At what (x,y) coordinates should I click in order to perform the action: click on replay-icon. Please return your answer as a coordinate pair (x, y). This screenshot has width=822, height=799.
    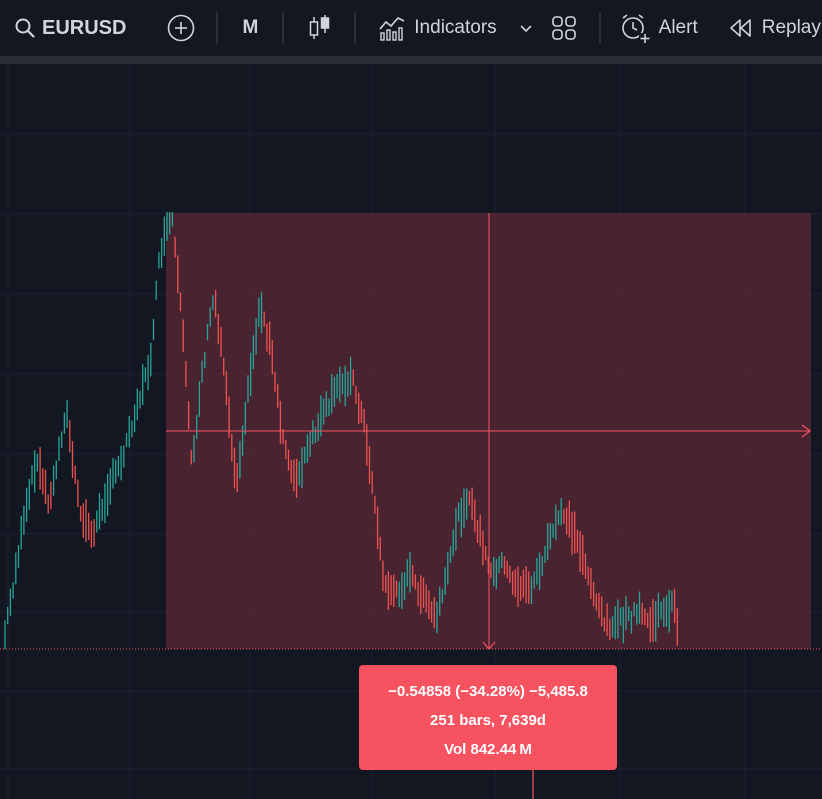
    Looking at the image, I should click on (740, 28).